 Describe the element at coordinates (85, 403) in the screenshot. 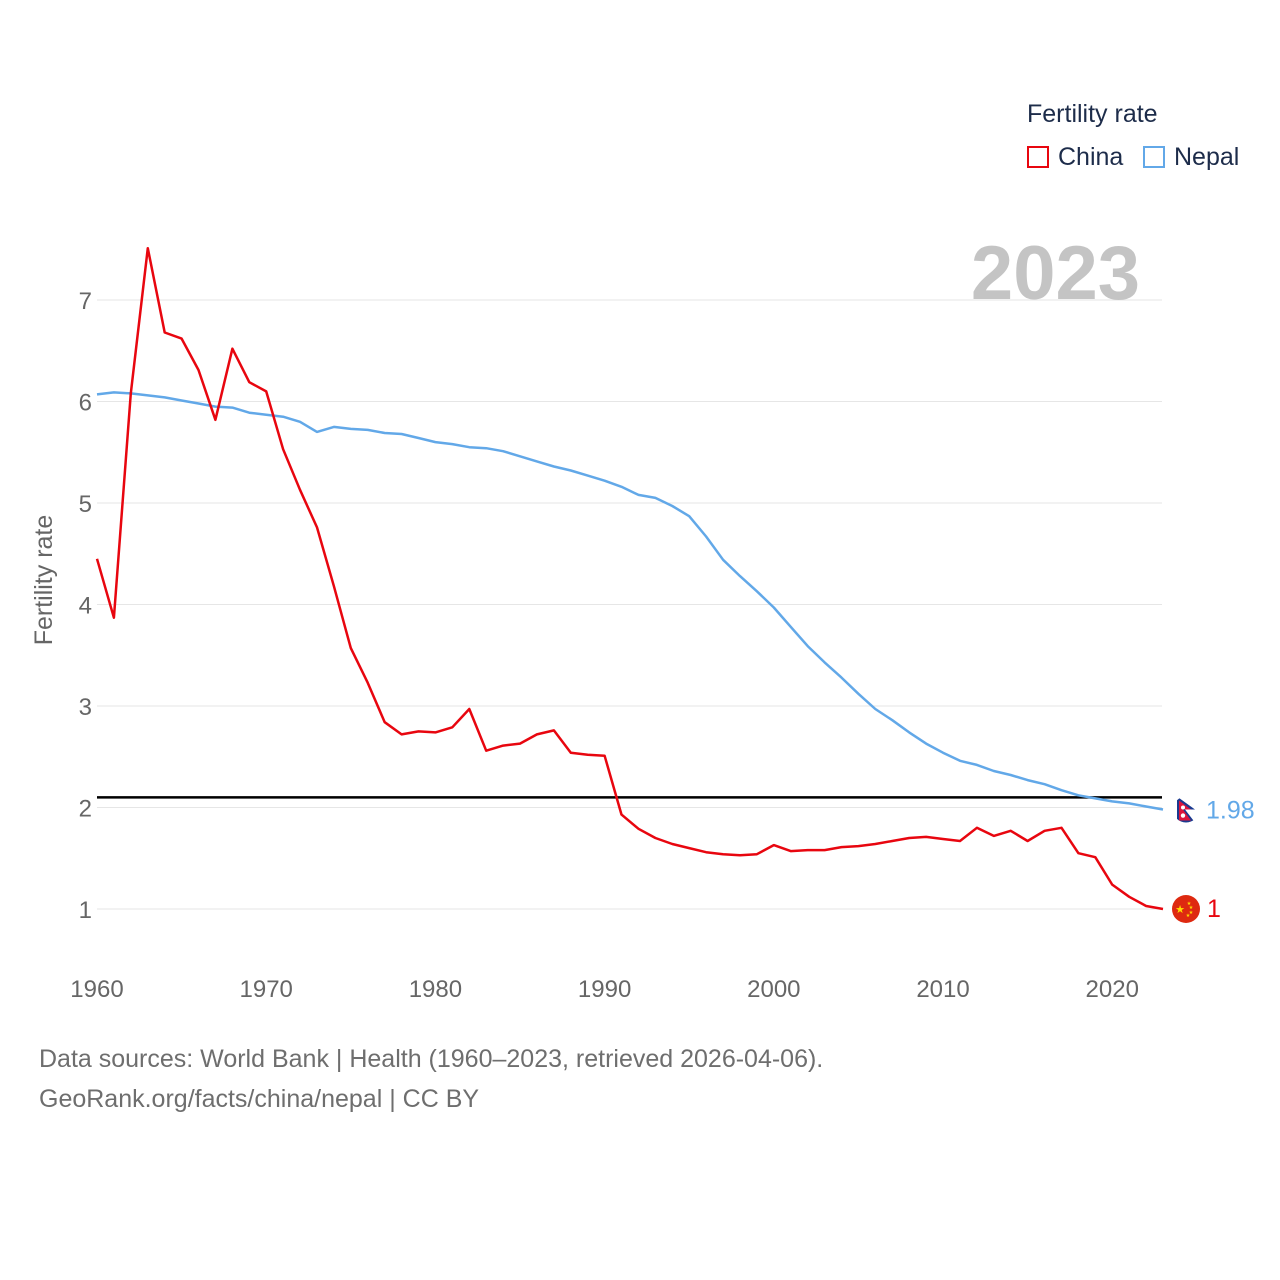

I see `y-tick-label: 6` at that location.